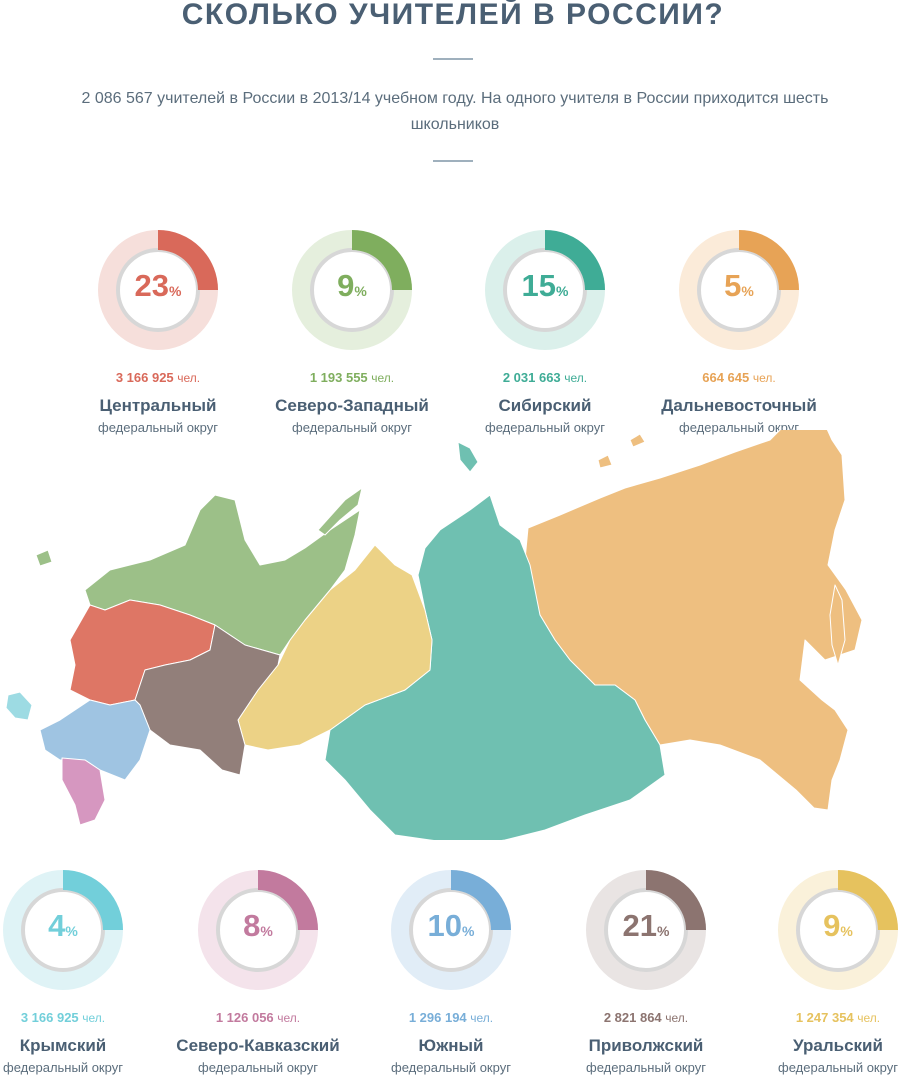 Image resolution: width=906 pixels, height=1080 pixels. Describe the element at coordinates (539, 285) in the screenshot. I see `percent-value: 15` at that location.